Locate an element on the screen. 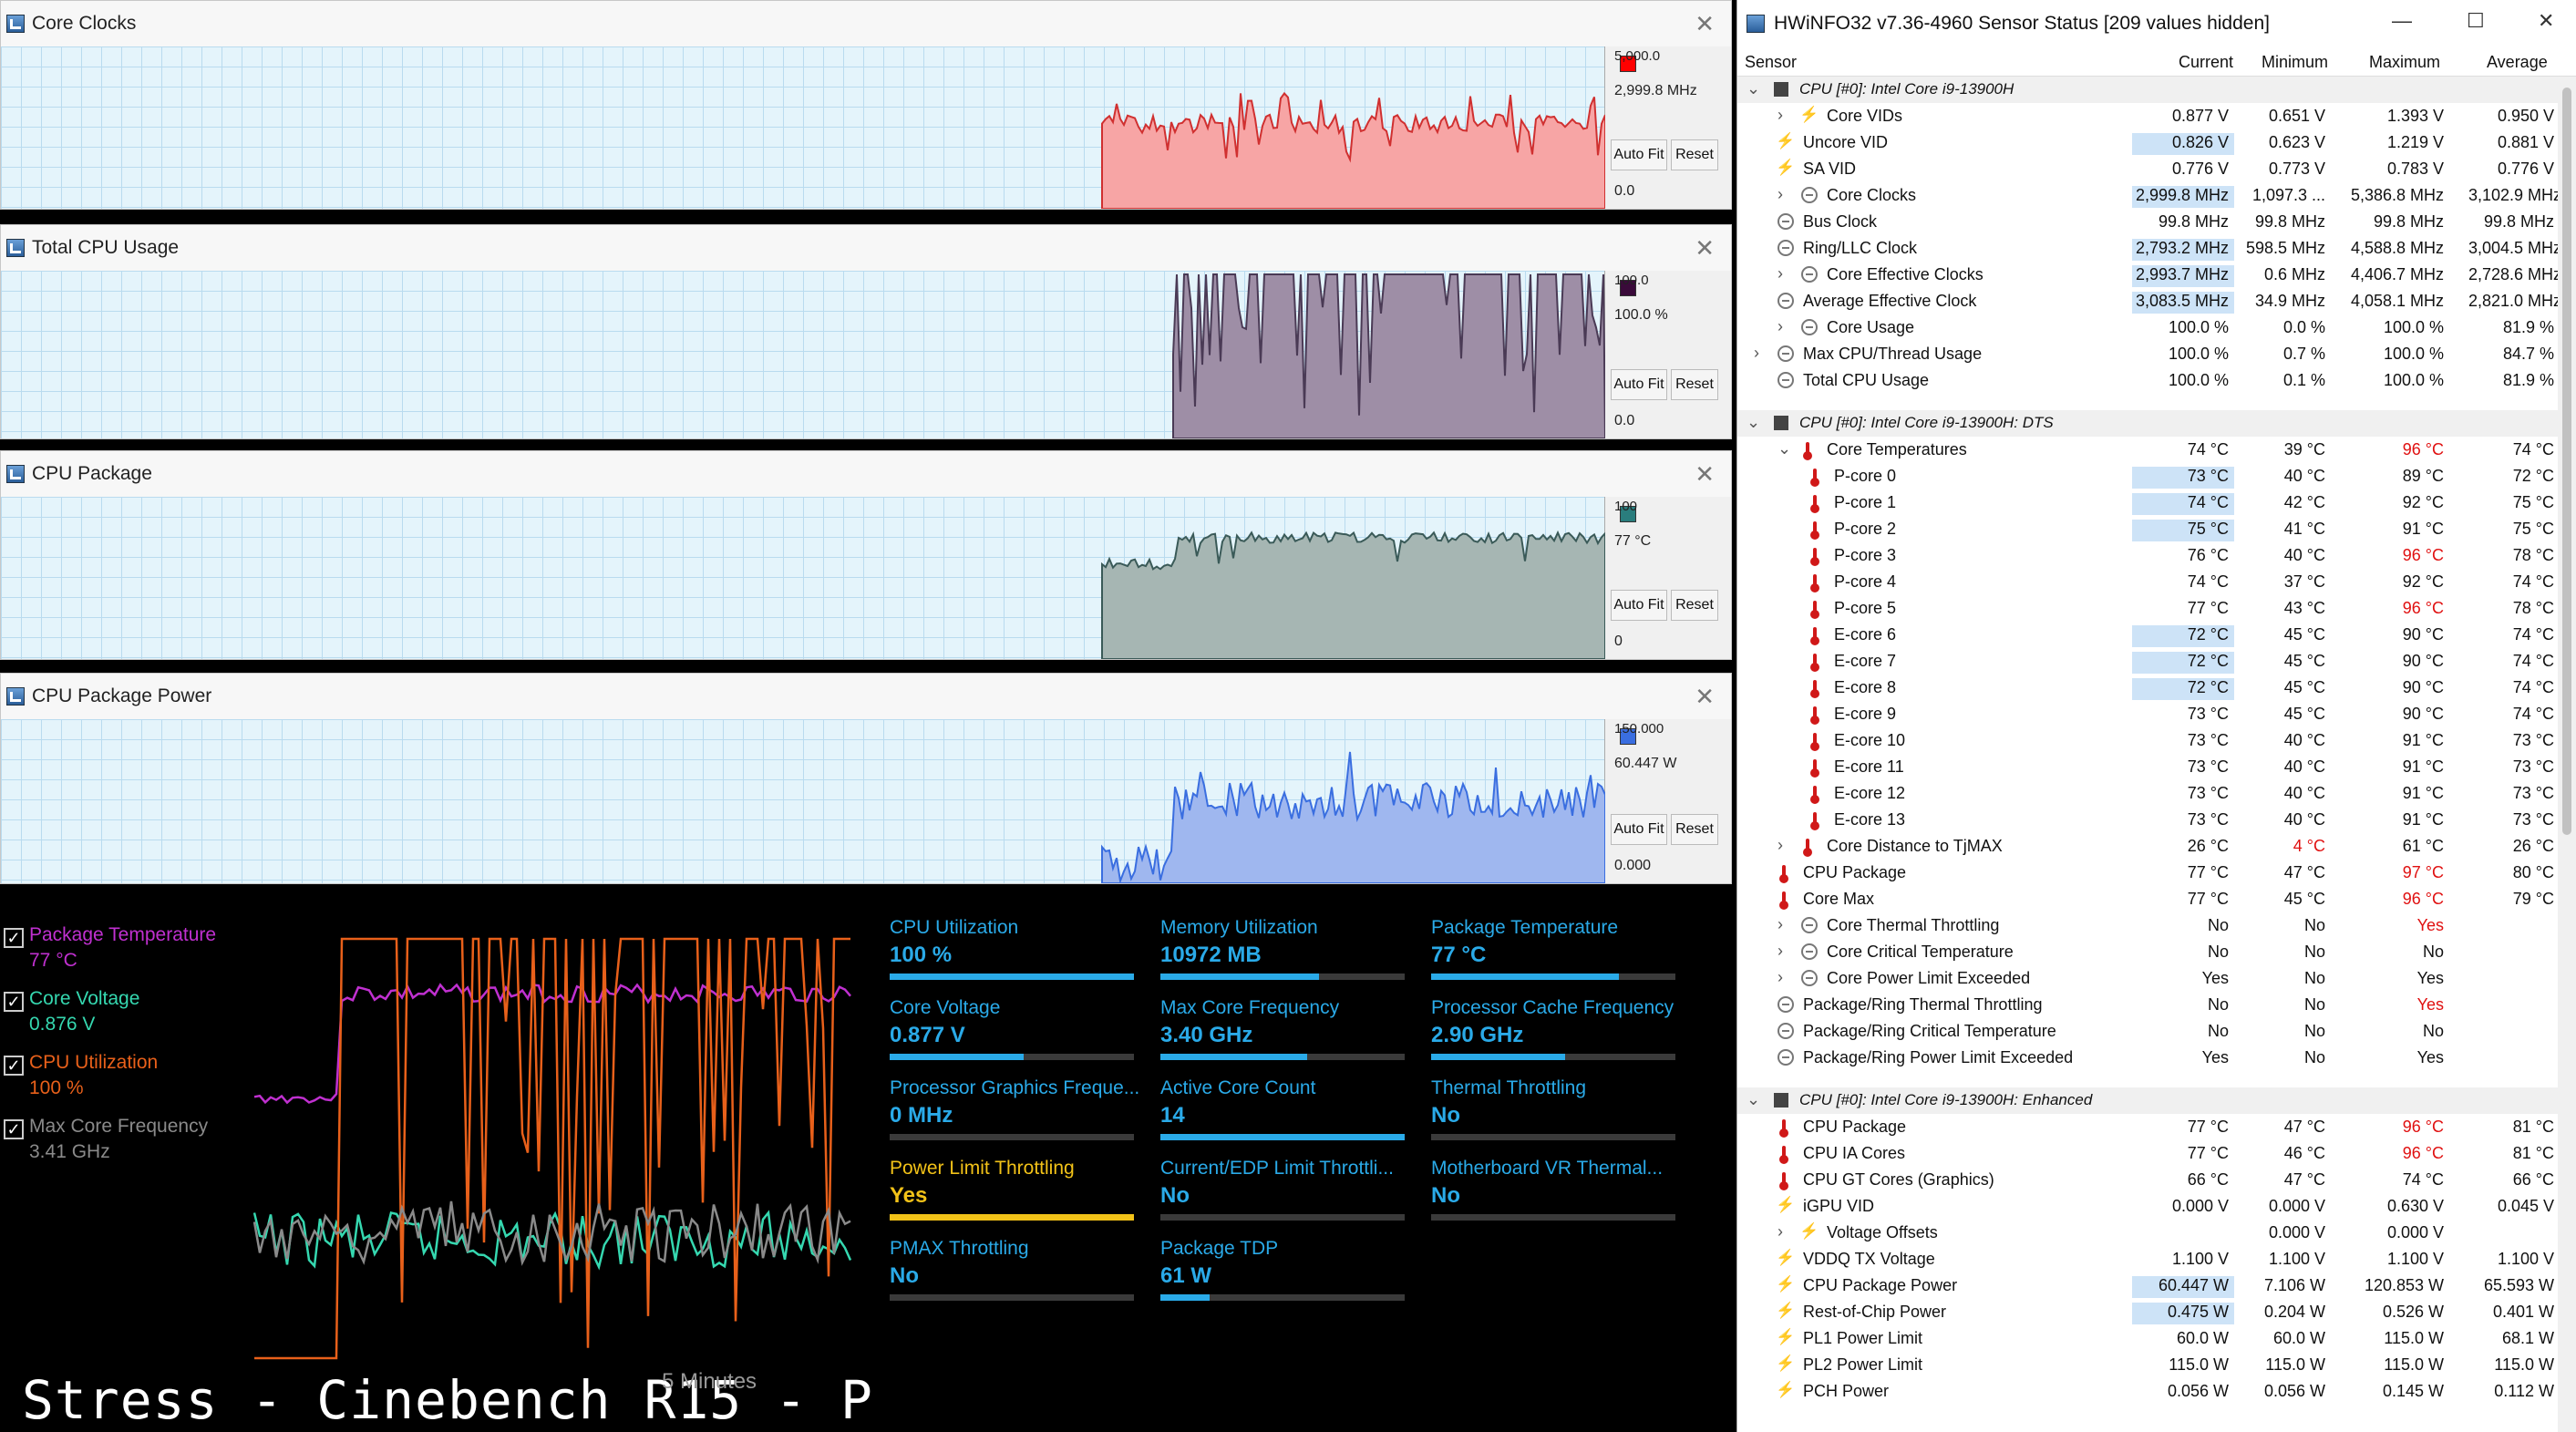 The width and height of the screenshot is (2576, 1432). col-average: Average is located at coordinates (2517, 62).